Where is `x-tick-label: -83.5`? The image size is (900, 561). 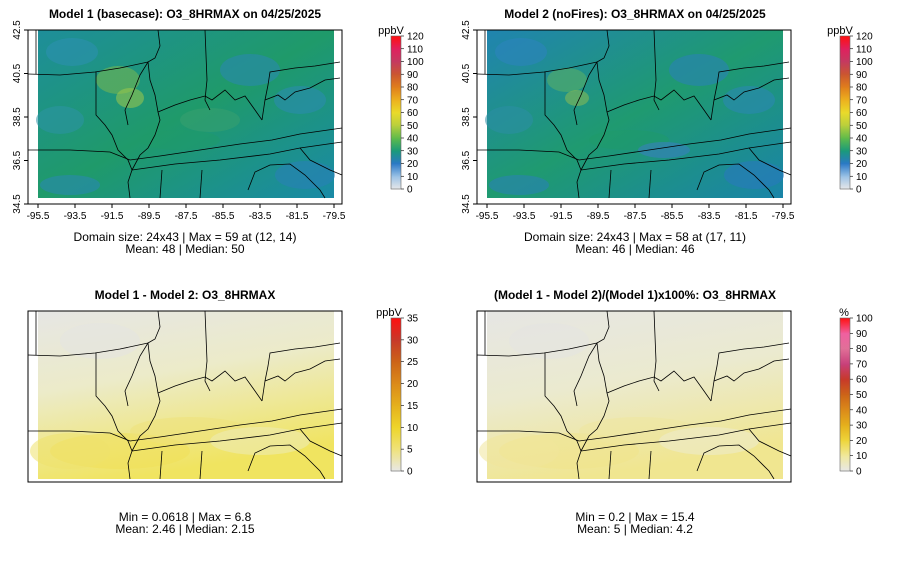 x-tick-label: -83.5 is located at coordinates (260, 216).